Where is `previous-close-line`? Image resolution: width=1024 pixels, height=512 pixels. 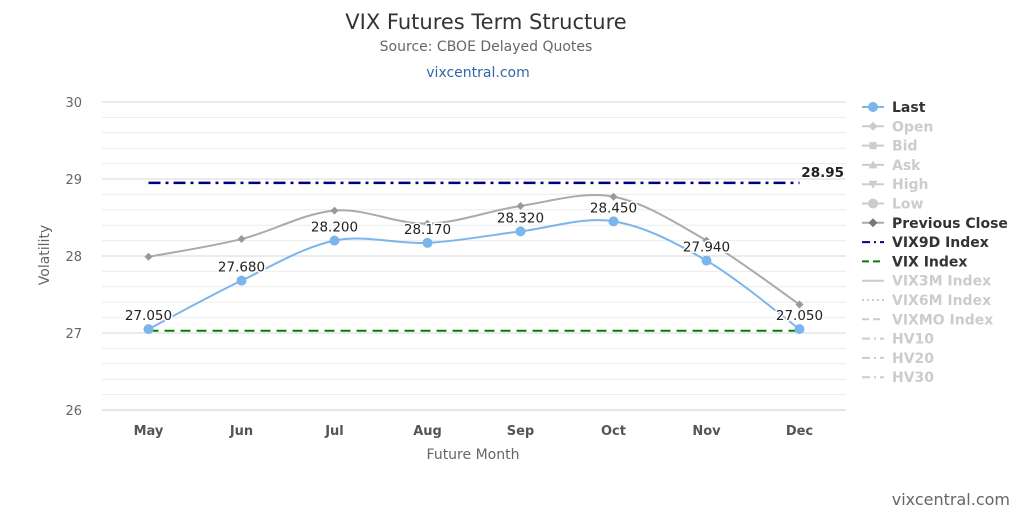
previous-close-line is located at coordinates (474, 250).